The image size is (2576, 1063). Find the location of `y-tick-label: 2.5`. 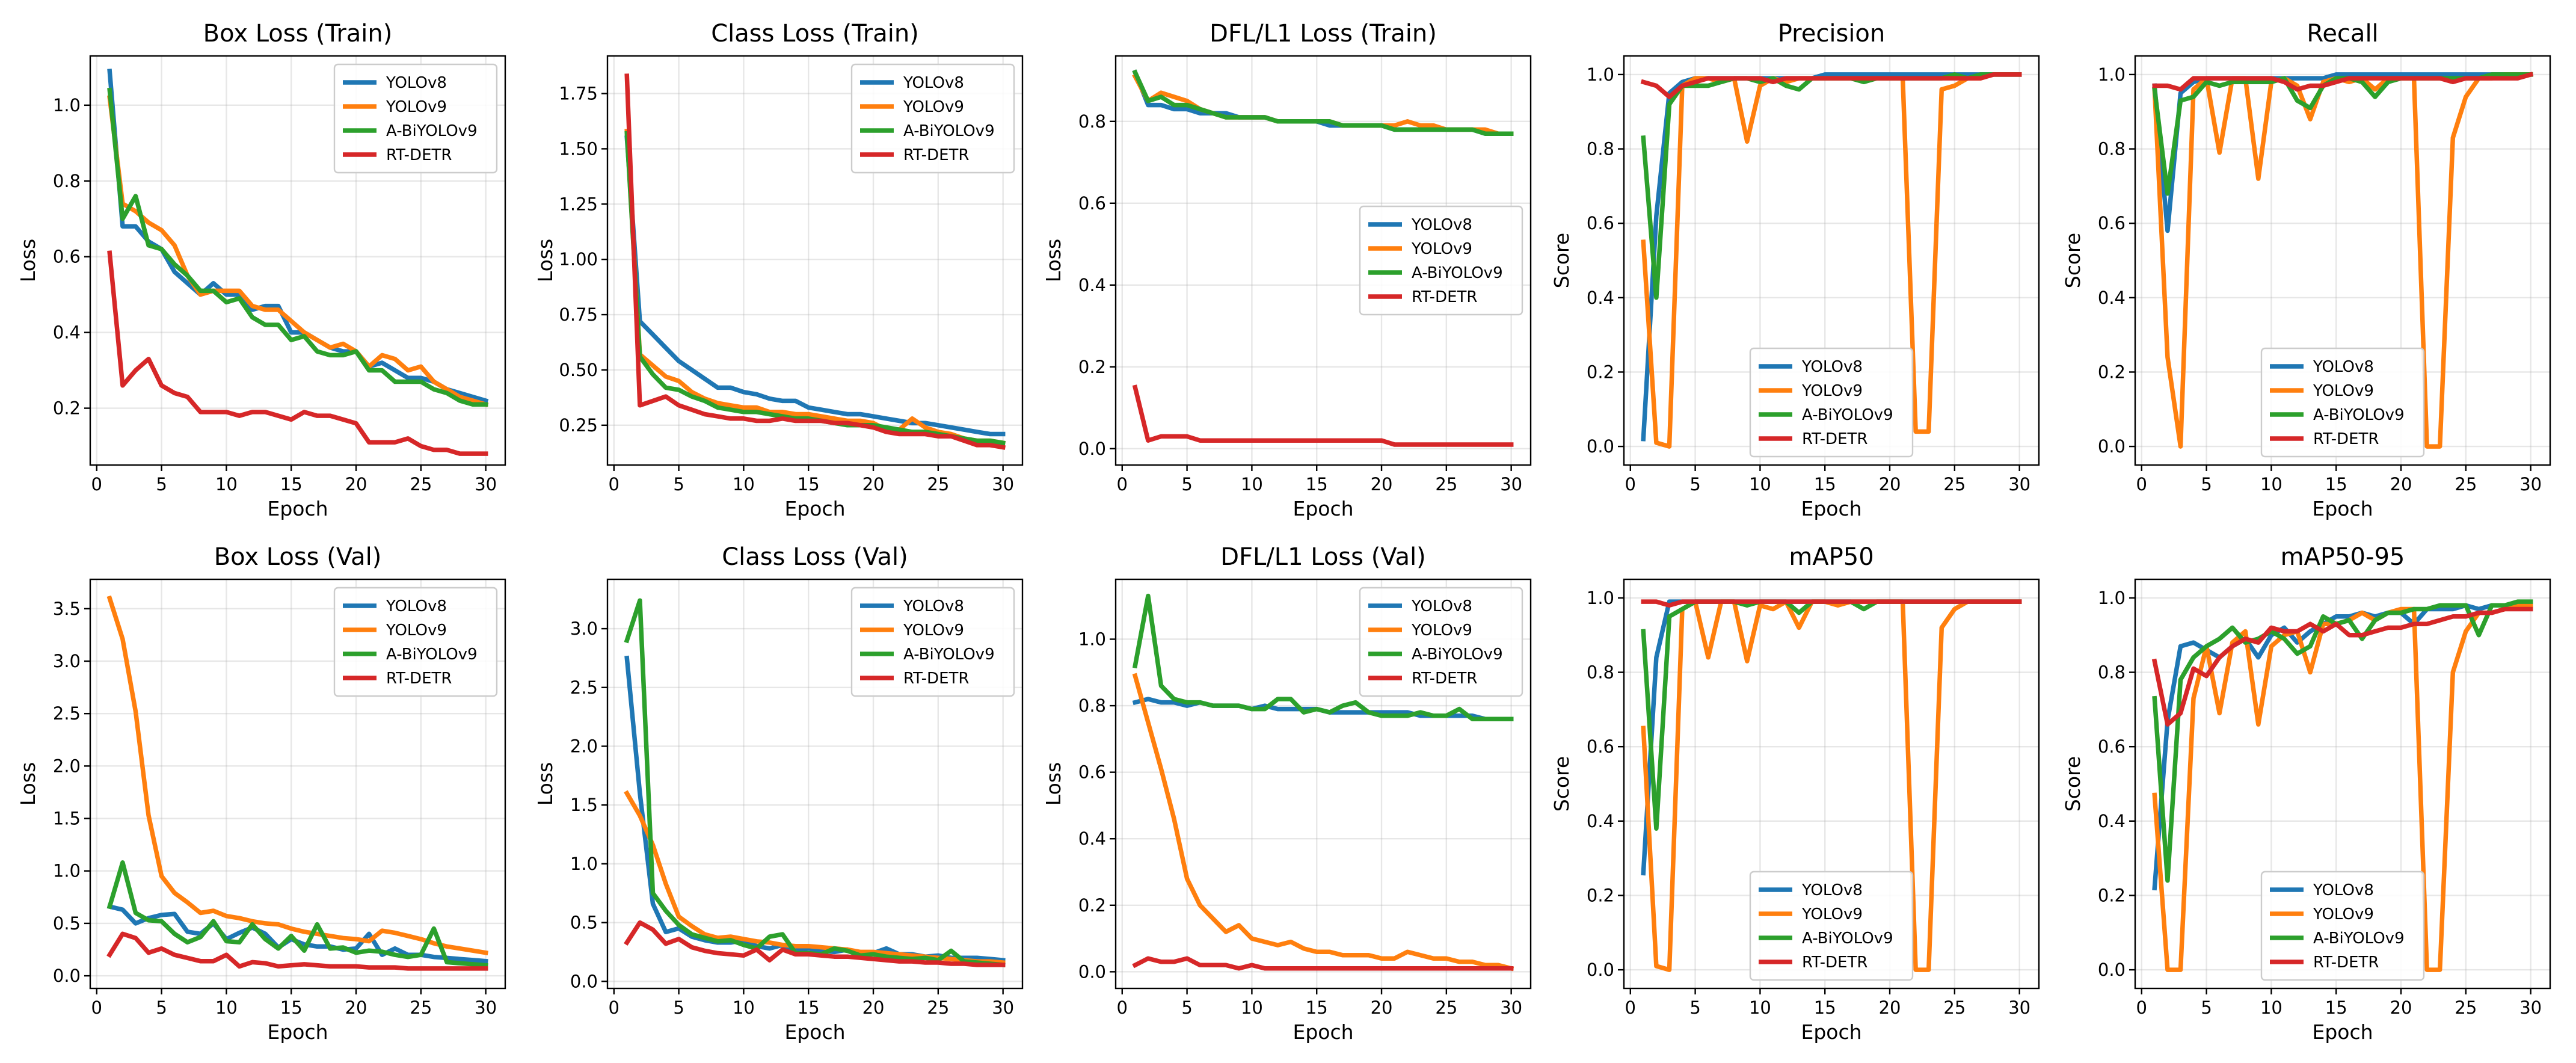

y-tick-label: 2.5 is located at coordinates (584, 687).